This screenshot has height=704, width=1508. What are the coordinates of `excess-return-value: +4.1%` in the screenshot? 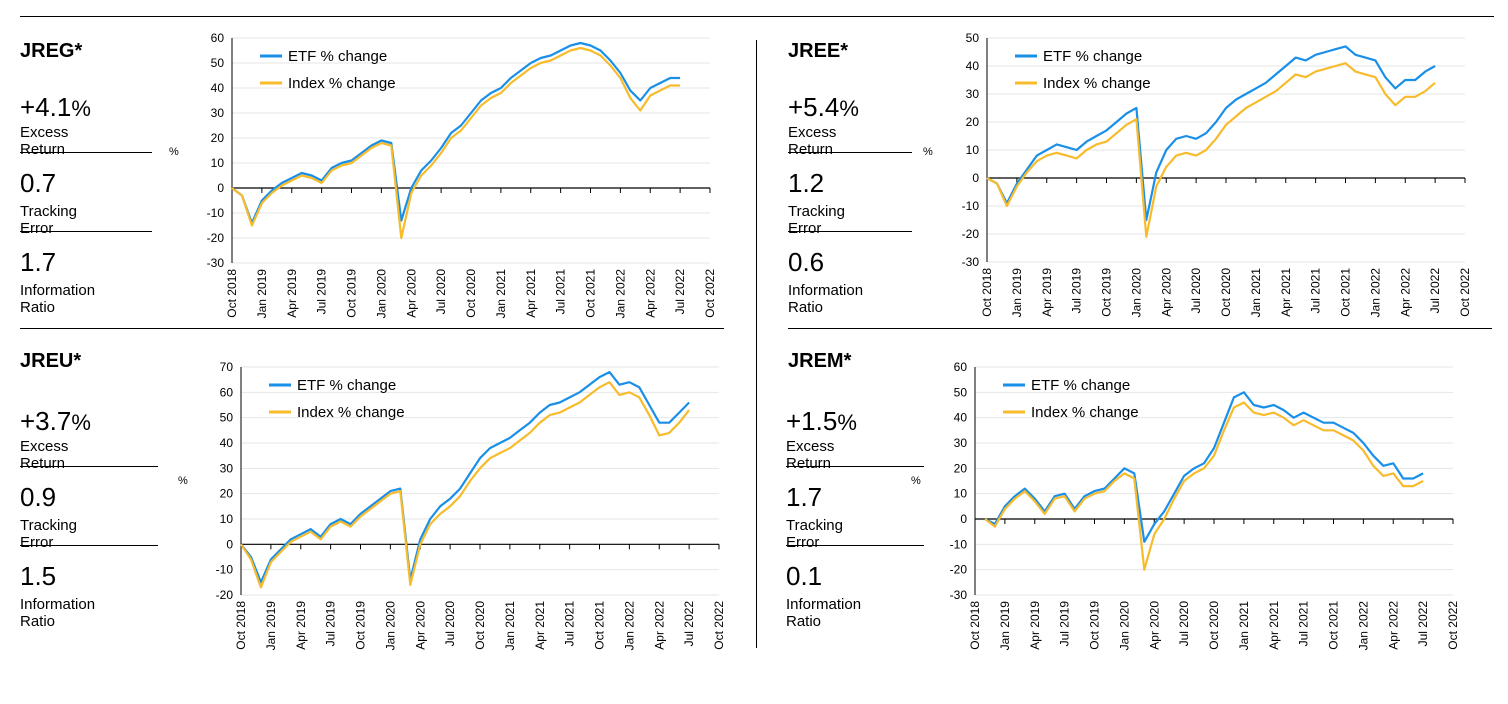 It's located at (55, 107).